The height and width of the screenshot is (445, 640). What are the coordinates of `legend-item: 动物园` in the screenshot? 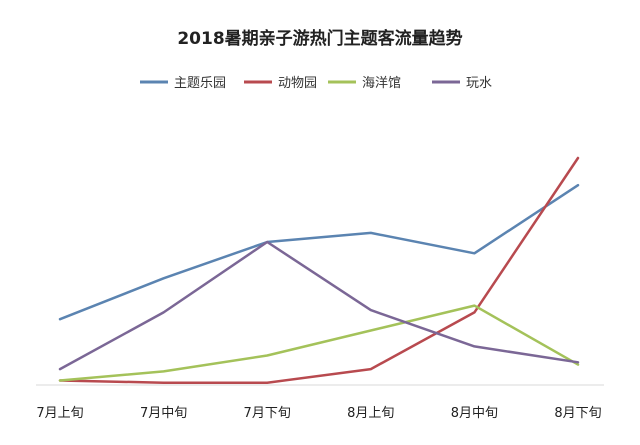 It's located at (280, 83).